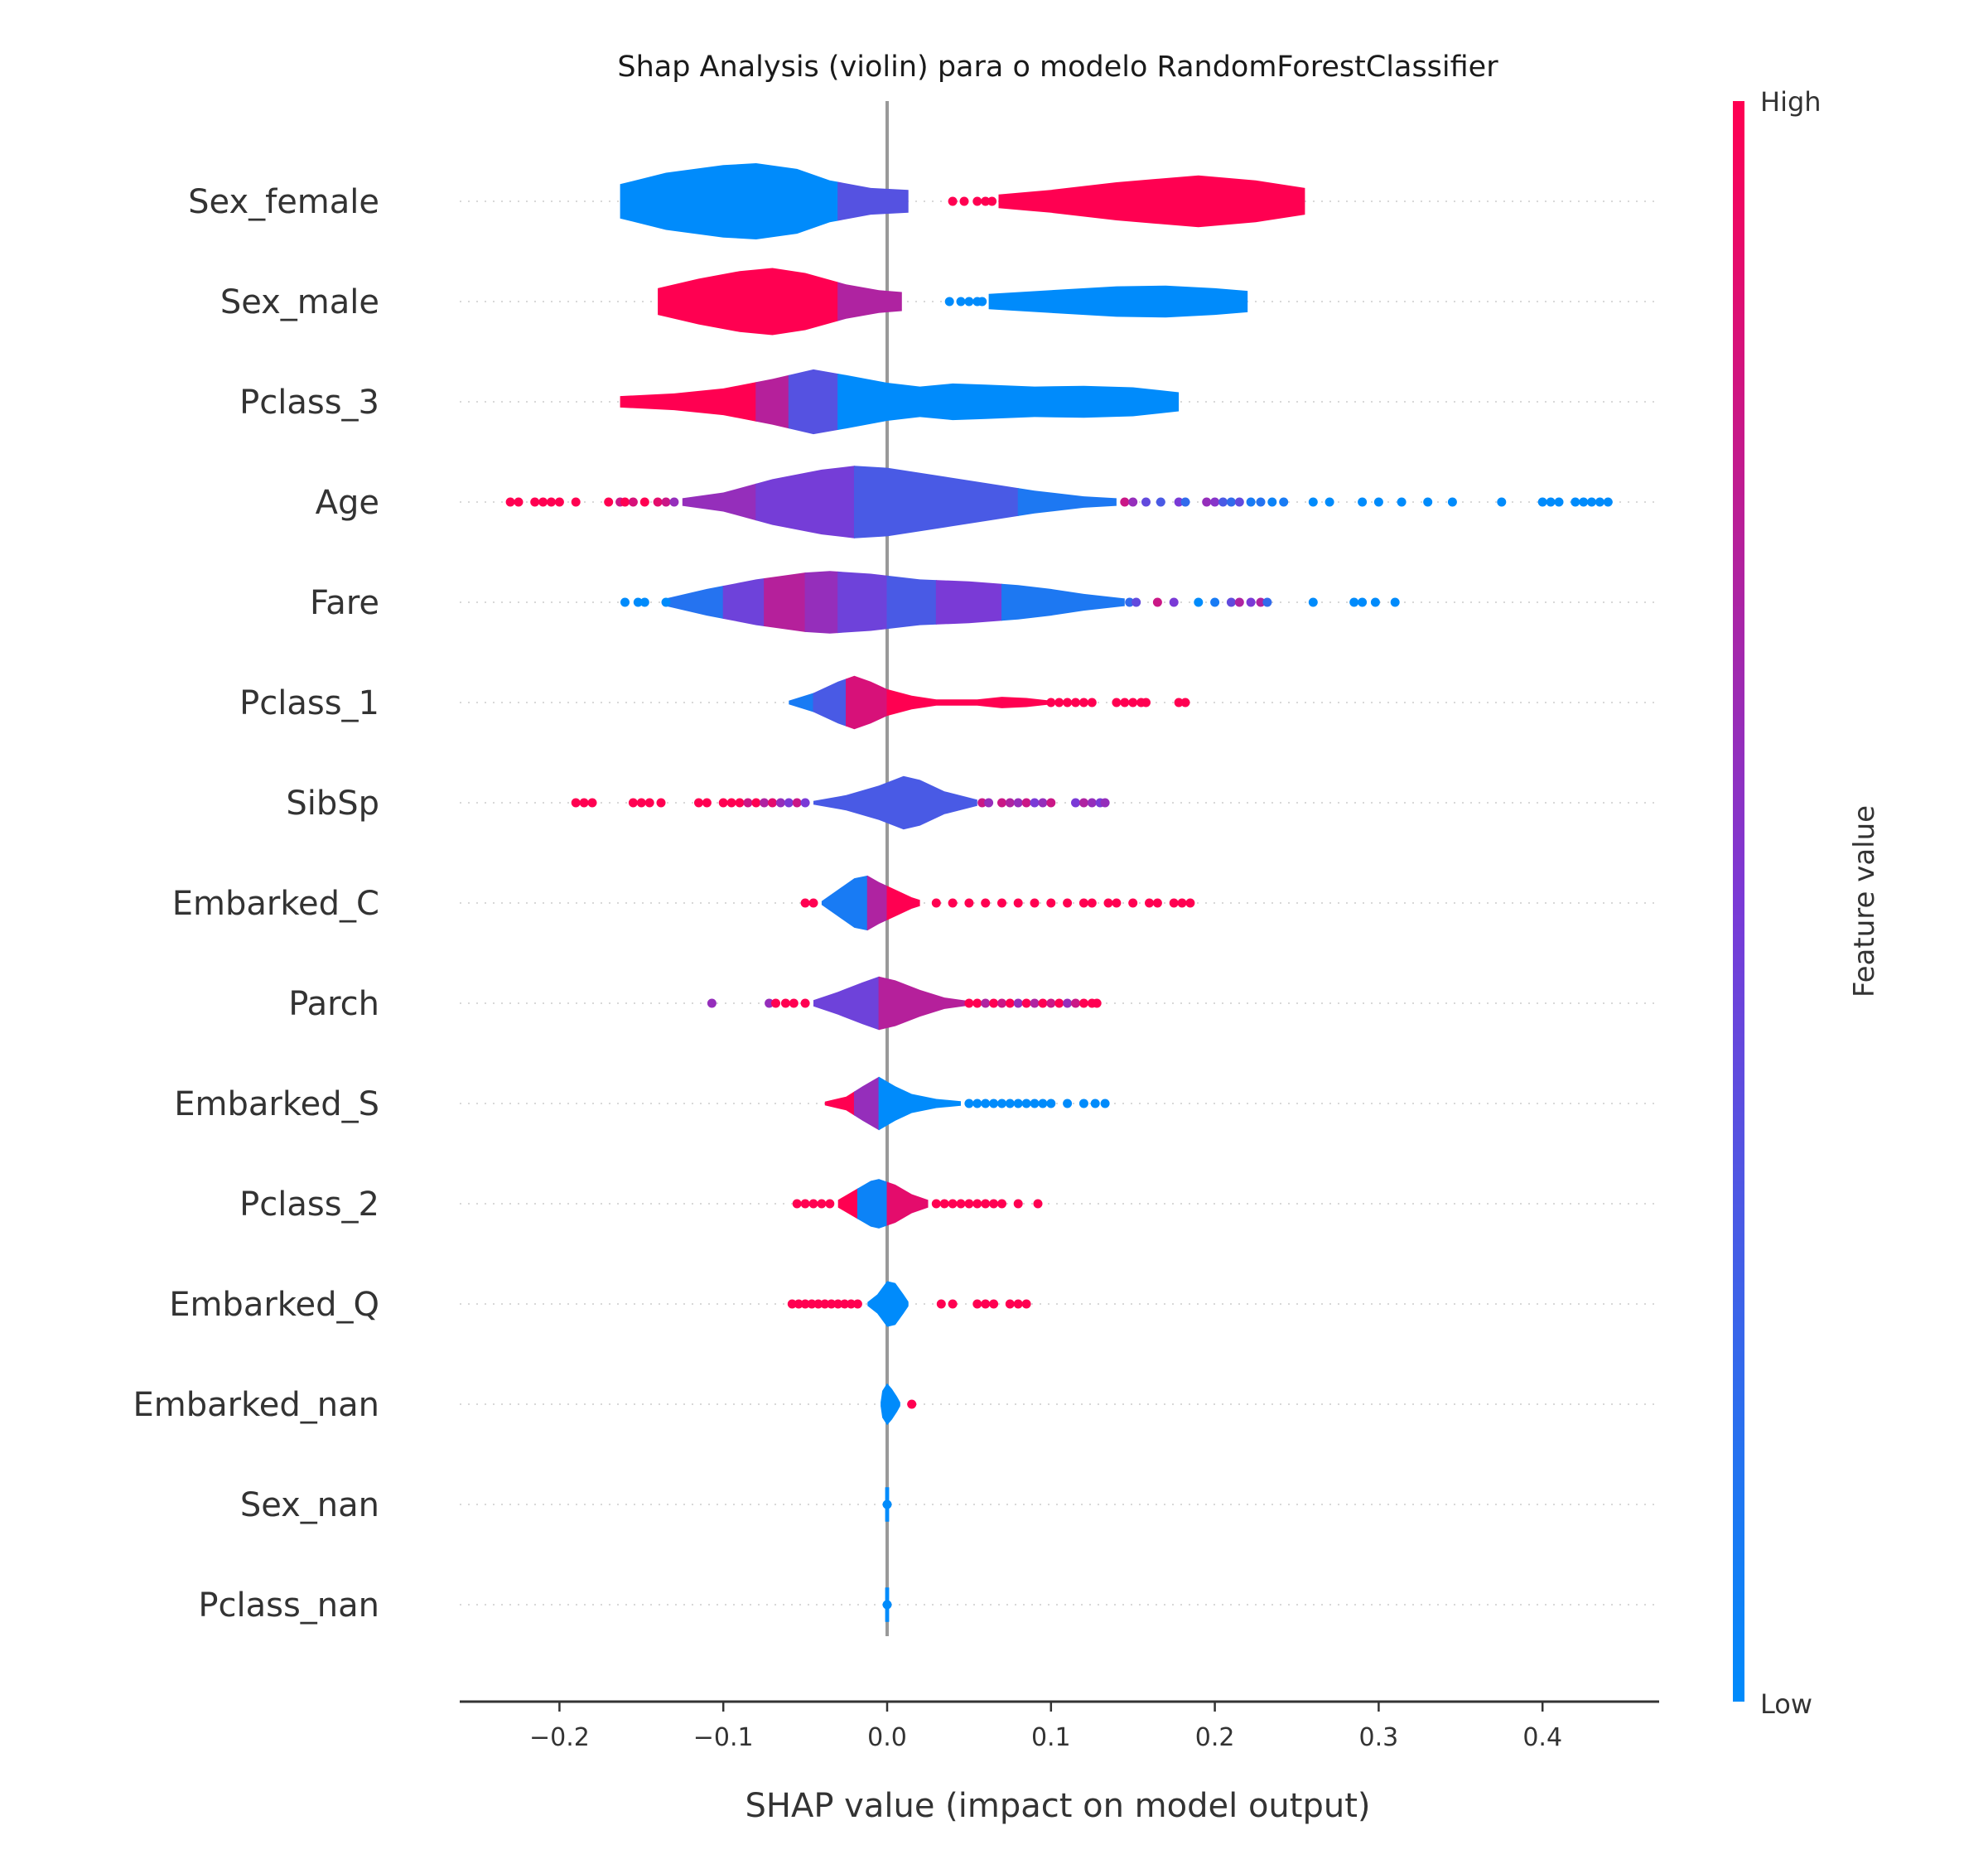 The width and height of the screenshot is (1988, 1864). What do you see at coordinates (256, 1405) in the screenshot?
I see `feature-label-embarked-nan: Embarked_nan` at bounding box center [256, 1405].